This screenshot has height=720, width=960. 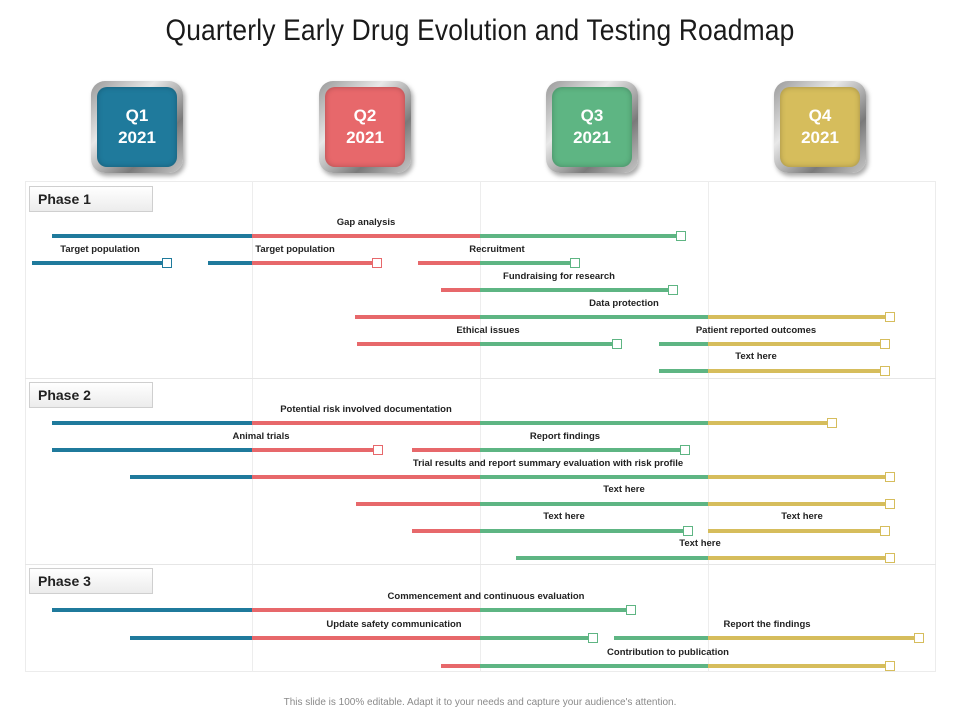 I want to click on quarter-box-q1: Q1 2021, so click(x=137, y=127).